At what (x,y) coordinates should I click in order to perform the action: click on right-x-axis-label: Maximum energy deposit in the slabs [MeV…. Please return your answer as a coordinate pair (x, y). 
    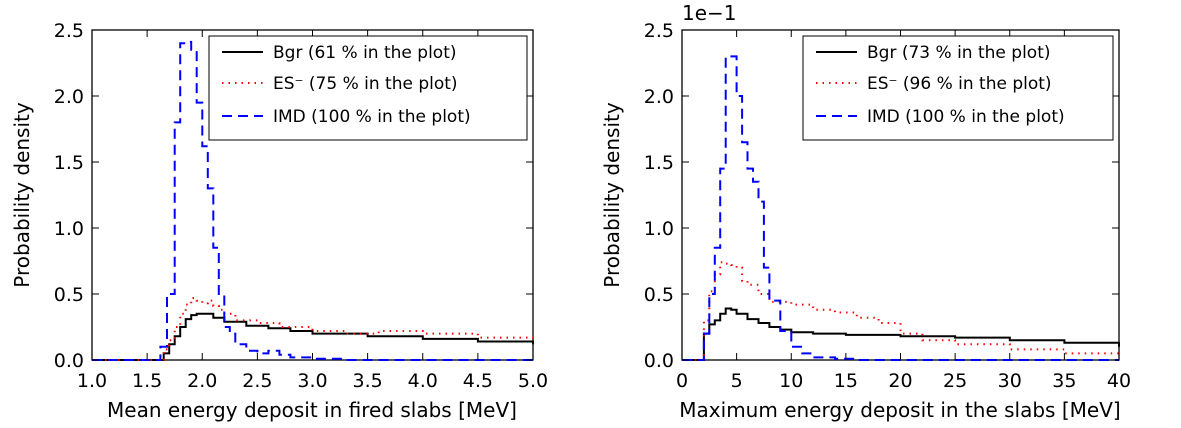
    Looking at the image, I should click on (899, 410).